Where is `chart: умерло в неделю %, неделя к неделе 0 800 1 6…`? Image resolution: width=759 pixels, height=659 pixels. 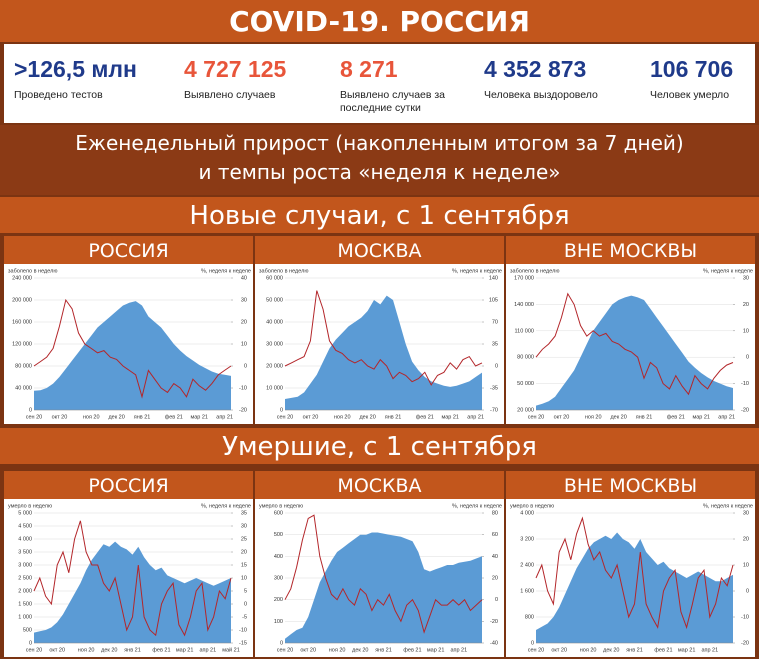
chart: умерло в неделю %, неделя к неделе 0 800 1 6… is located at coordinates (631, 578).